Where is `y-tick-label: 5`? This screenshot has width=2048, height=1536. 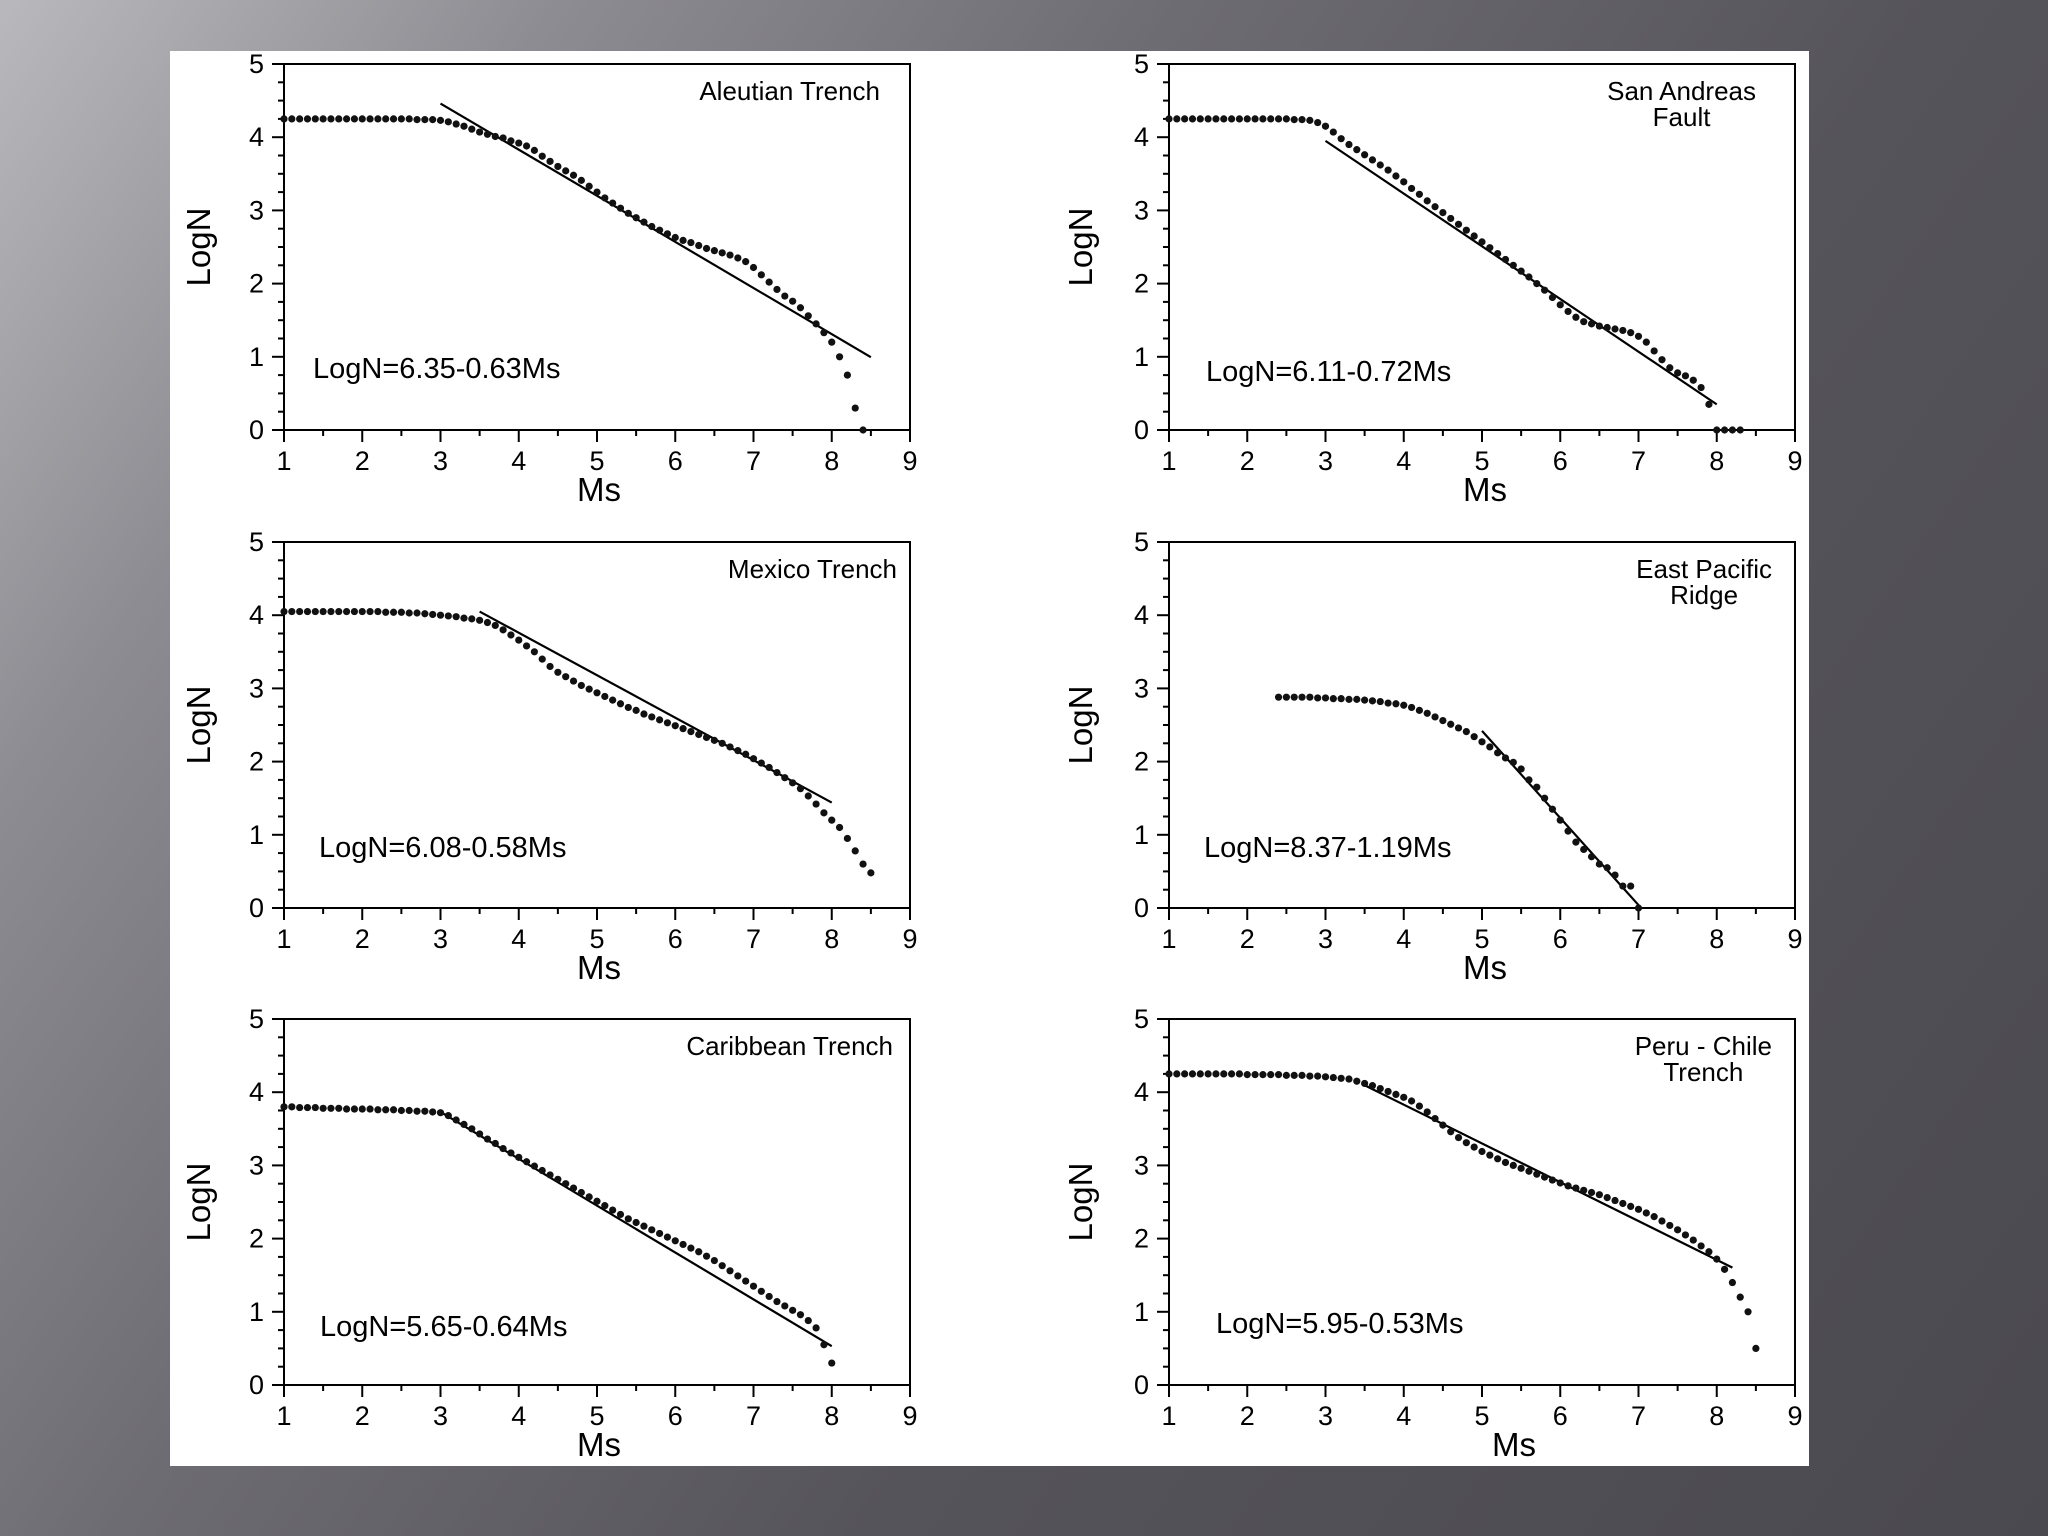 y-tick-label: 5 is located at coordinates (1141, 1019).